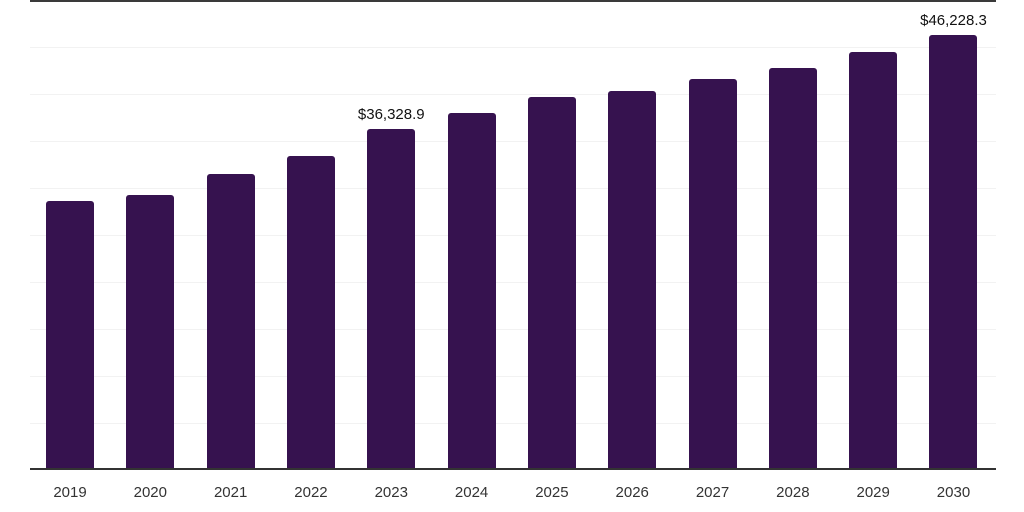 Image resolution: width=1024 pixels, height=512 pixels. I want to click on bar-2019, so click(70, 335).